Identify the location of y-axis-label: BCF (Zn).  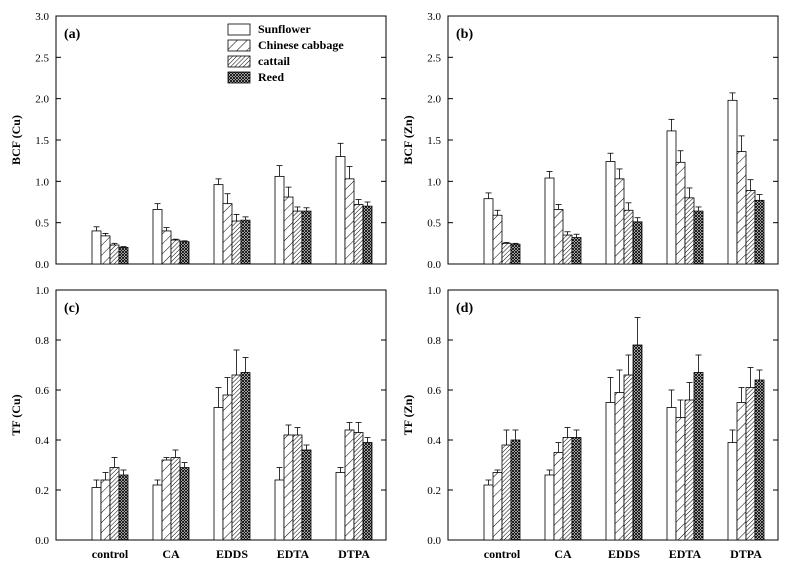
(408, 139).